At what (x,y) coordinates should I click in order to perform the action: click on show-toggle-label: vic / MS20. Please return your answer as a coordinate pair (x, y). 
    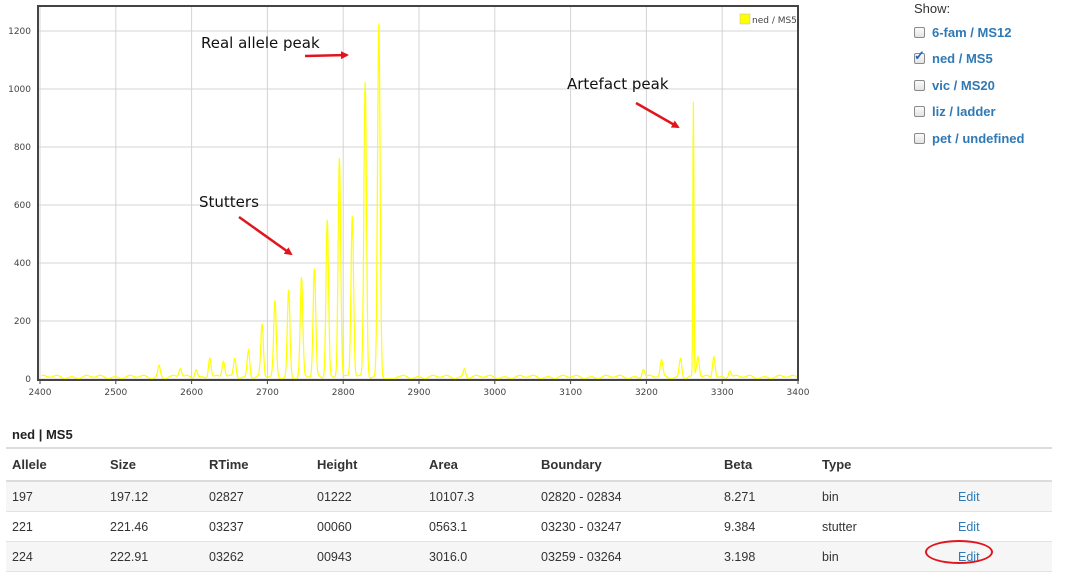
    Looking at the image, I should click on (963, 85).